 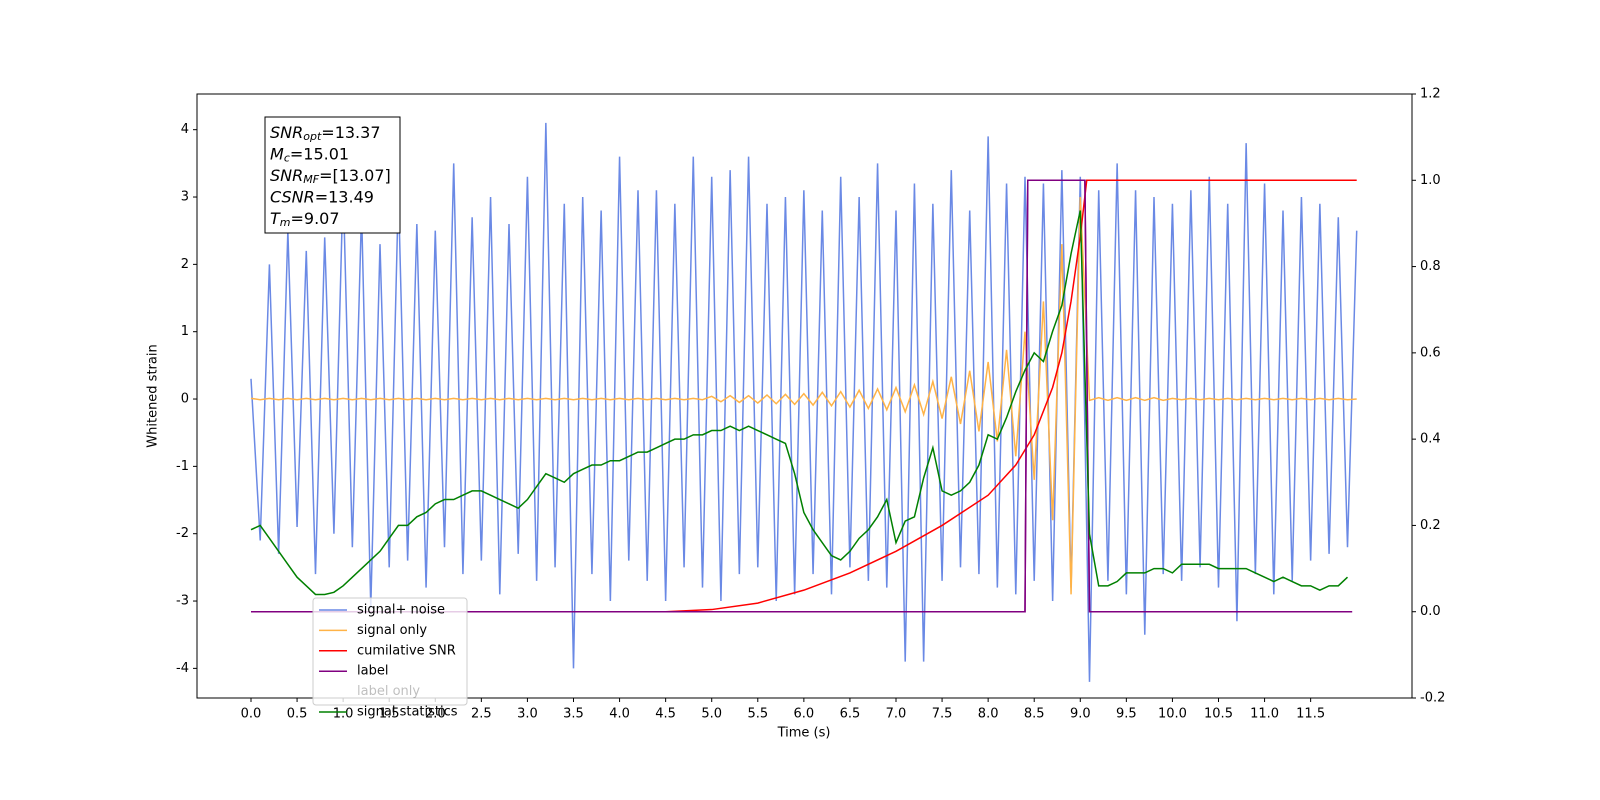 What do you see at coordinates (573, 714) in the screenshot?
I see `x-tick-label: 3.5` at bounding box center [573, 714].